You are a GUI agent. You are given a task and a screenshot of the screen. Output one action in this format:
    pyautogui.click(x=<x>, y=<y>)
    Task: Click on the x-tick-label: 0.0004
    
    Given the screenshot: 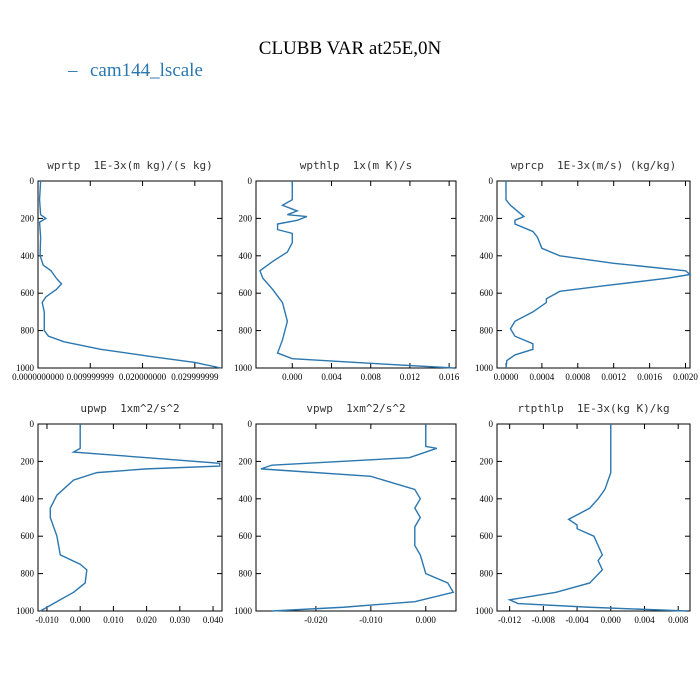 What is the action you would take?
    pyautogui.click(x=542, y=377)
    